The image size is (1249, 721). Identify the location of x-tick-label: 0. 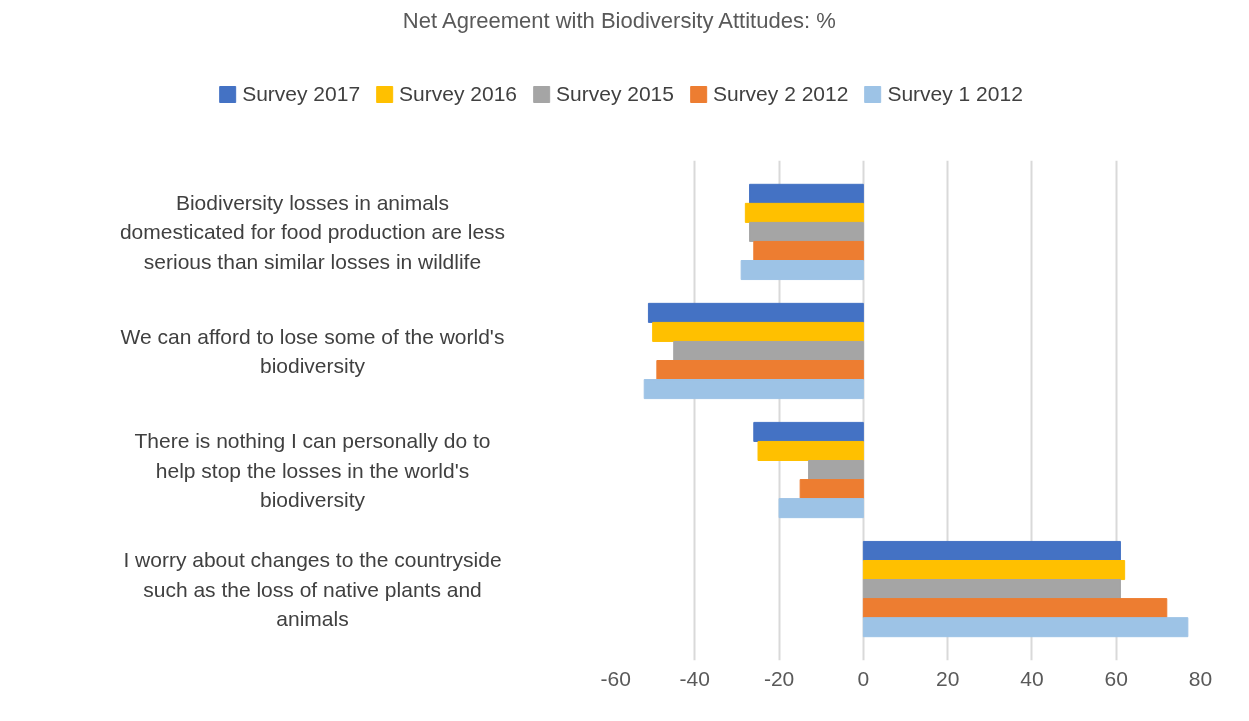
(863, 678).